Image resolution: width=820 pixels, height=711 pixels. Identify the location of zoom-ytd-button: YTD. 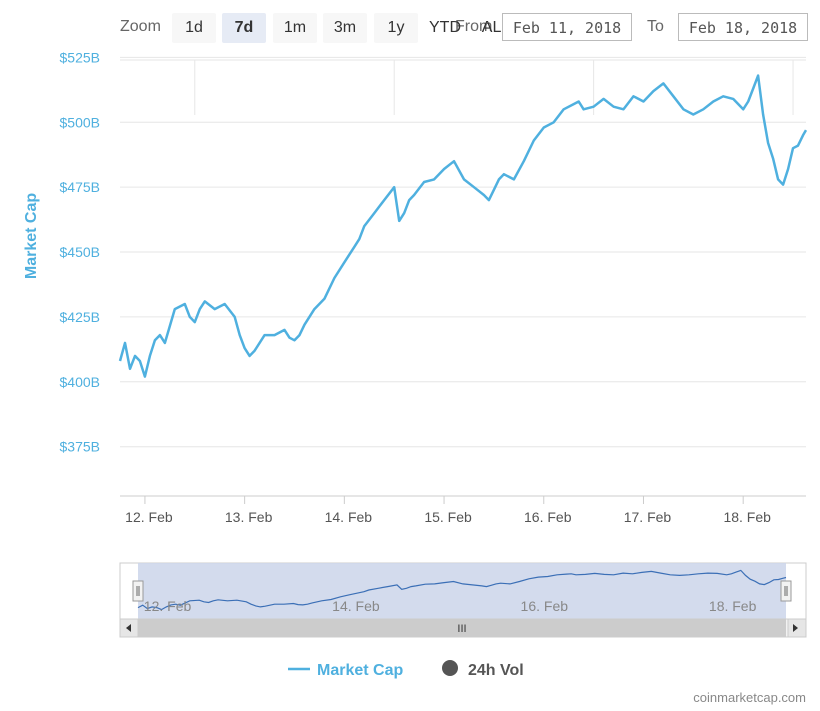
(445, 27).